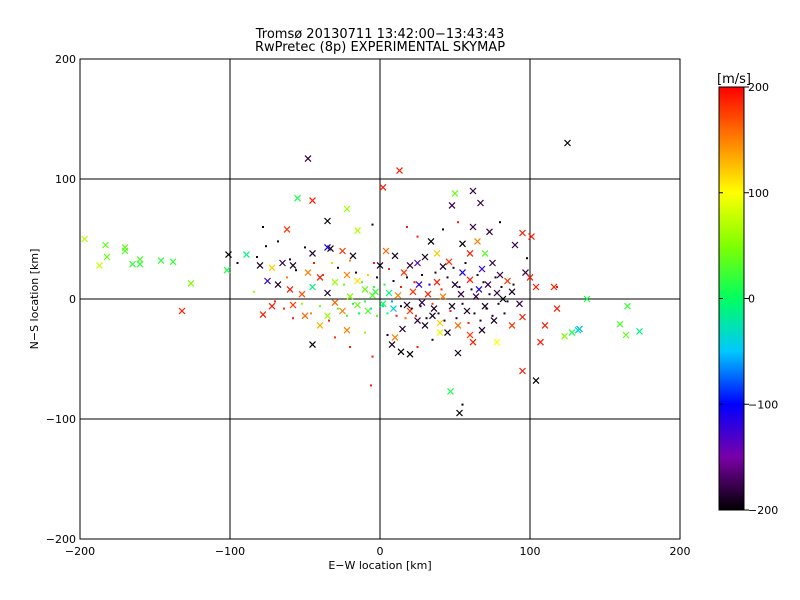  What do you see at coordinates (380, 551) in the screenshot?
I see `x-tick-label: 0` at bounding box center [380, 551].